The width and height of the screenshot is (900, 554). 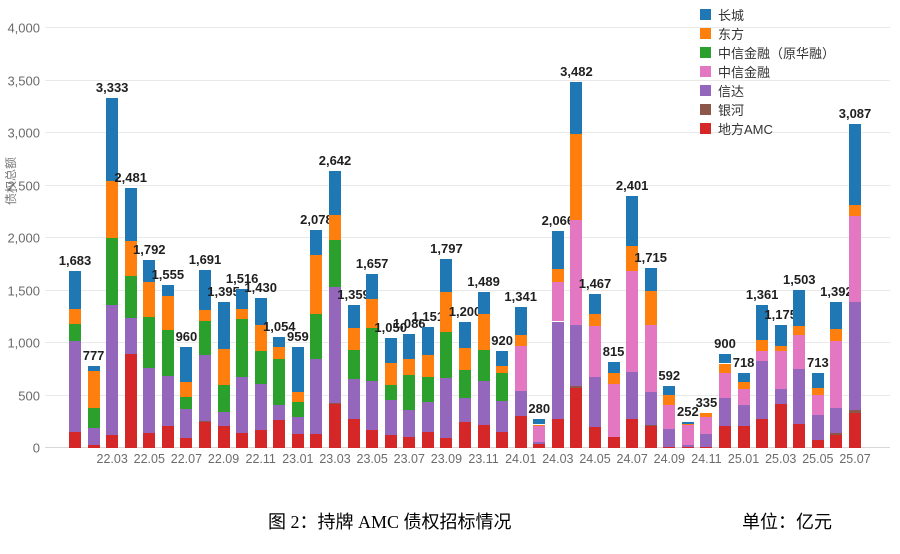 I want to click on x-tick-label: 25.03, so click(x=781, y=459).